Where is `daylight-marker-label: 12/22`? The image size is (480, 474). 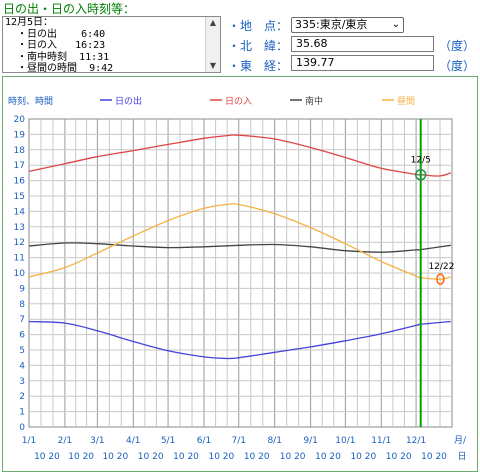
daylight-marker-label: 12/22 is located at coordinates (441, 267).